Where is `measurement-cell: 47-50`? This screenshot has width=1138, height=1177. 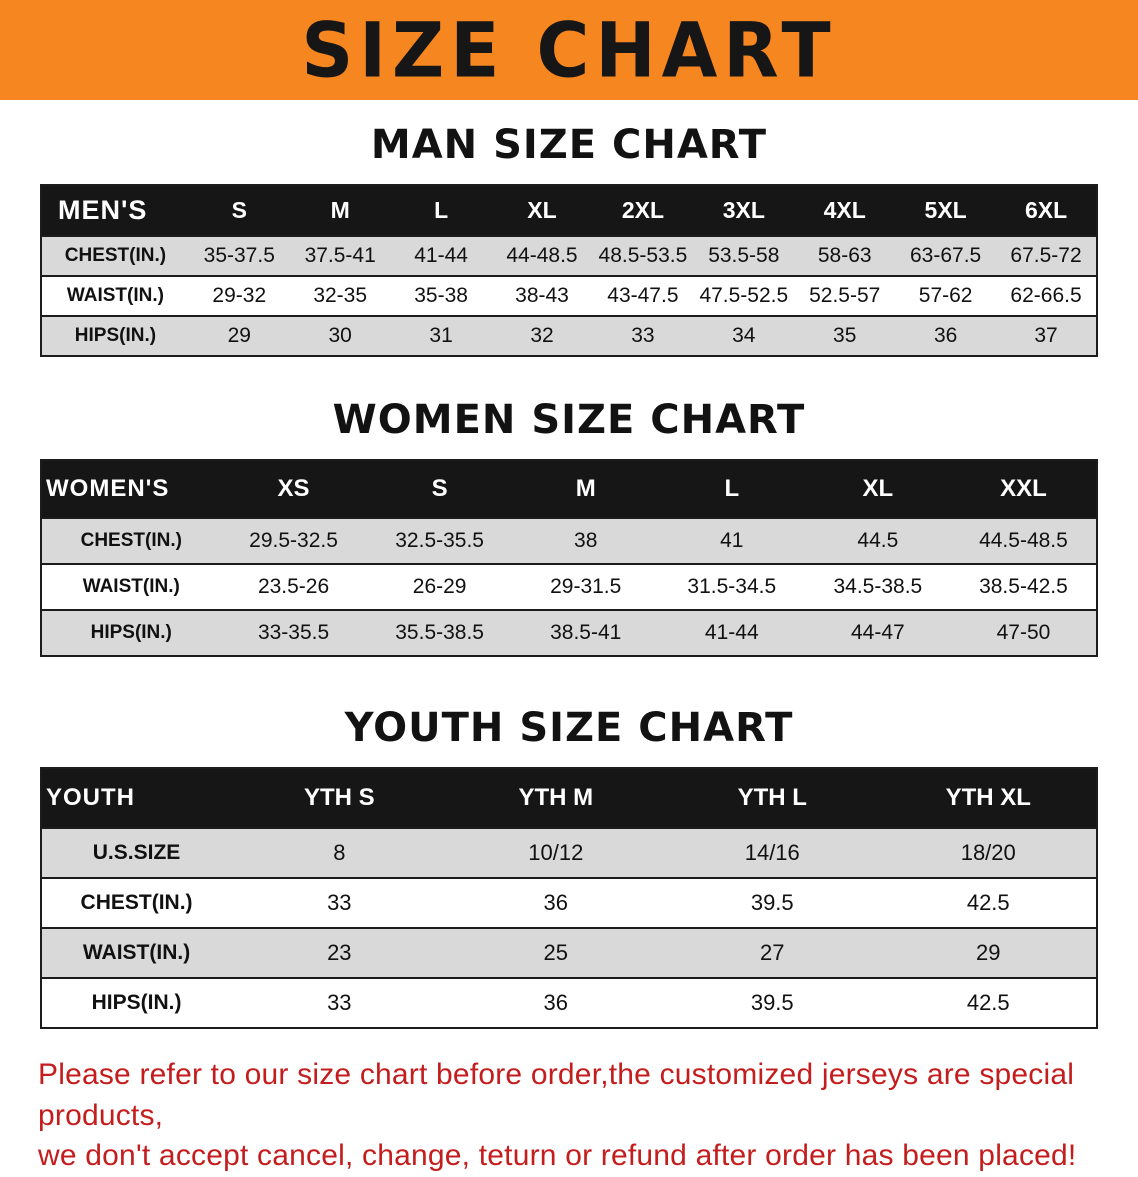
measurement-cell: 47-50 is located at coordinates (1023, 632).